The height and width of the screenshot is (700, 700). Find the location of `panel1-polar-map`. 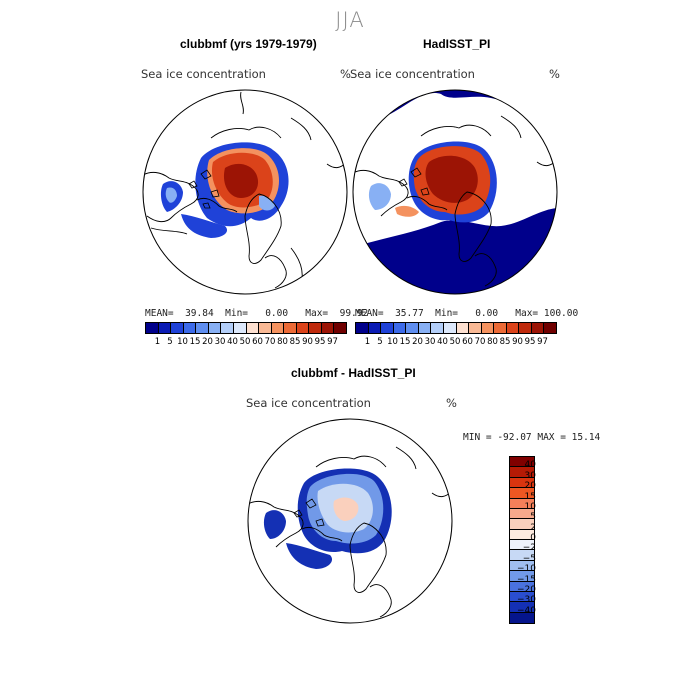

panel1-polar-map is located at coordinates (245, 192).